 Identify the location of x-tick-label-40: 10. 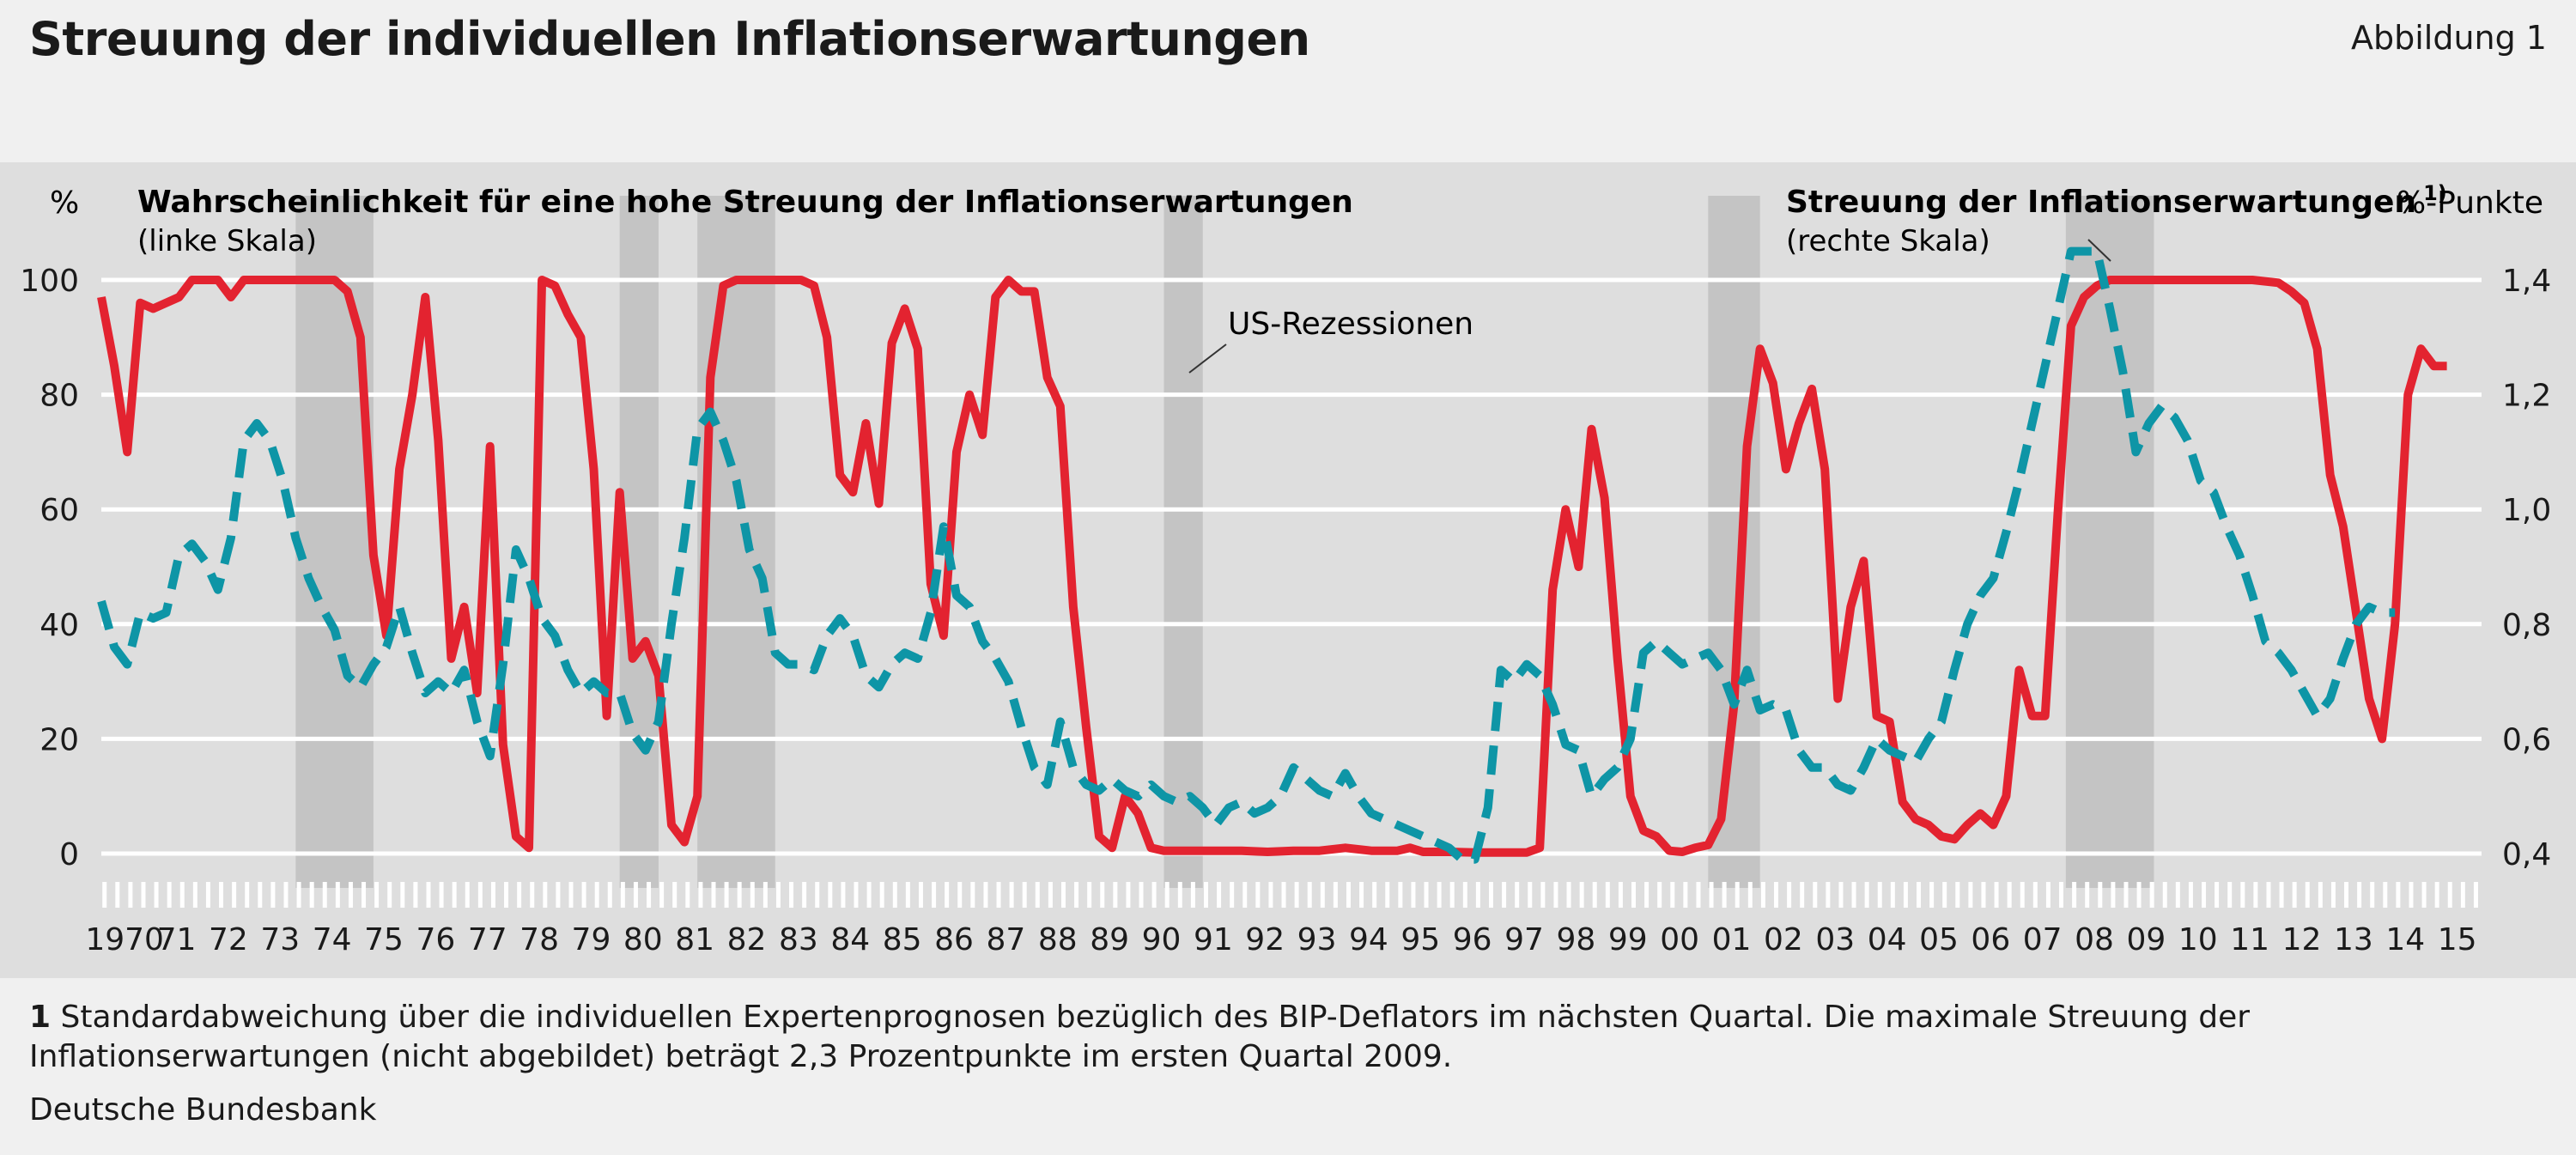
(2198, 939).